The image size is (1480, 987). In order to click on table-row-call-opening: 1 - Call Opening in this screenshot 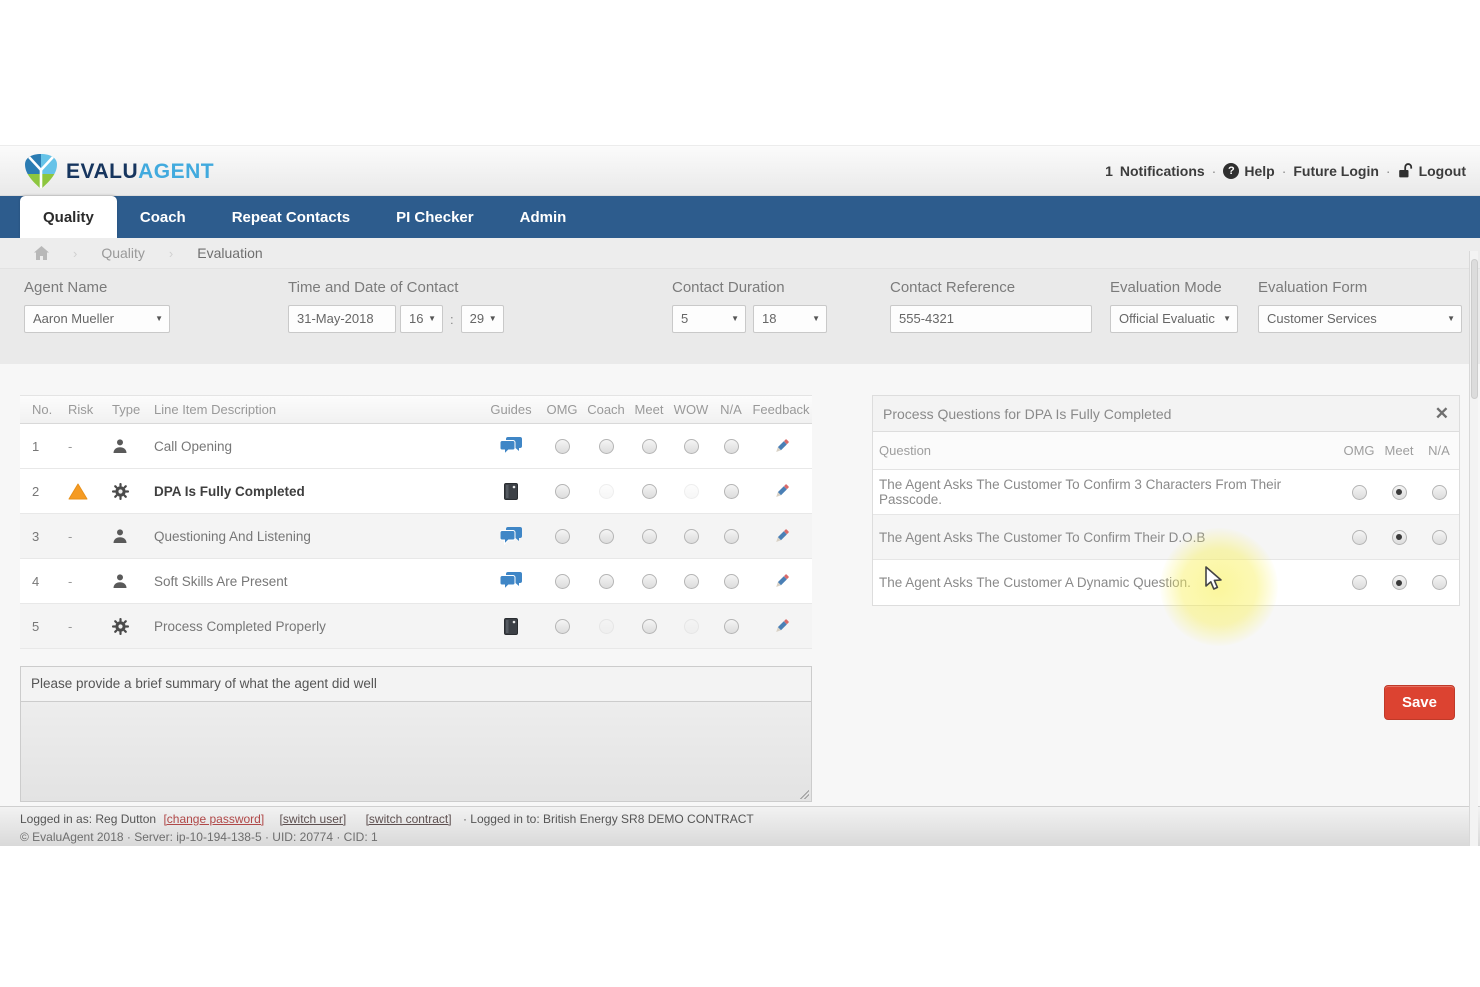, I will do `click(416, 446)`.